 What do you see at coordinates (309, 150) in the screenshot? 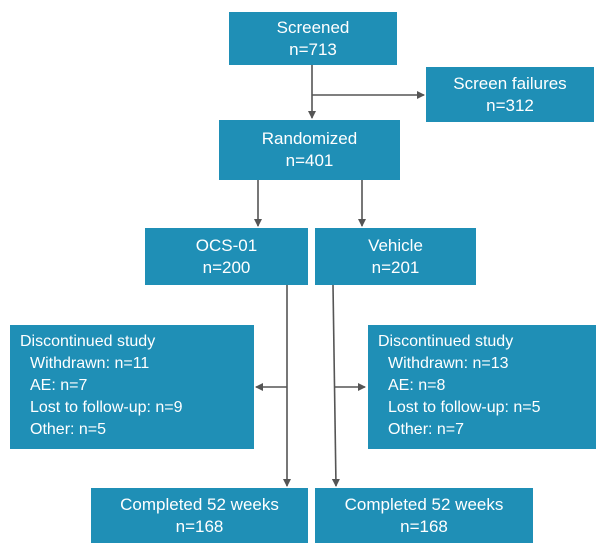
I see `randomized-box: Randomized n=401` at bounding box center [309, 150].